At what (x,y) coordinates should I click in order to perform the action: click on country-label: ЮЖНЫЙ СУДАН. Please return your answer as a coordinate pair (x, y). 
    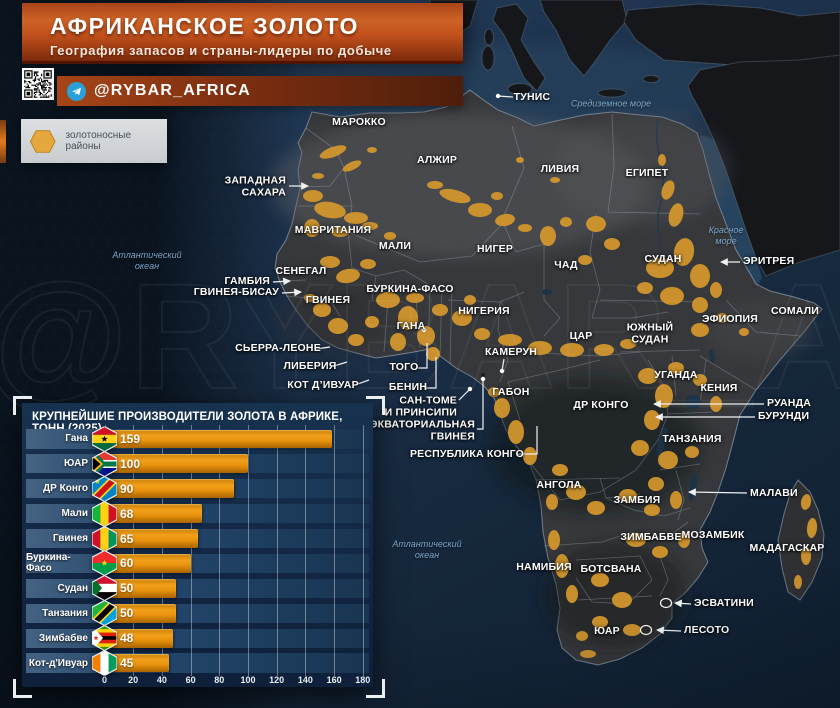
    Looking at the image, I should click on (650, 333).